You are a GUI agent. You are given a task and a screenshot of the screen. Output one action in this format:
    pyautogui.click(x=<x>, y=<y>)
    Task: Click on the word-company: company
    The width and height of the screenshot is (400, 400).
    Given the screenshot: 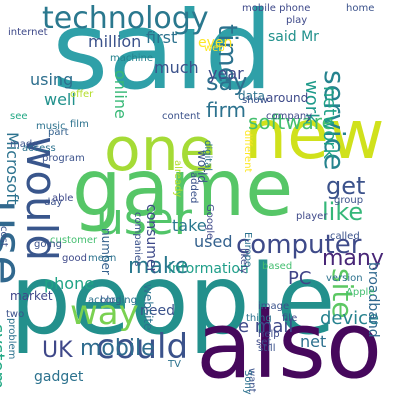 What is the action you would take?
    pyautogui.click(x=289, y=116)
    